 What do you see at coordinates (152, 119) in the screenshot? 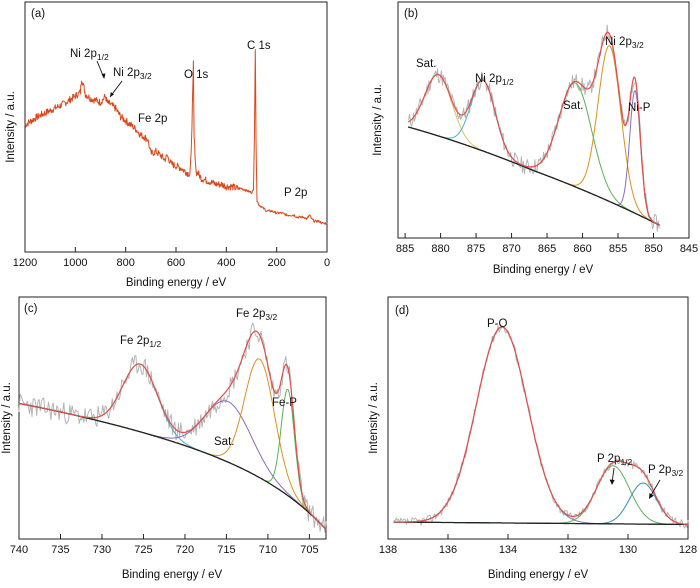
I see `panel-a-peak-label: Fe 2p` at bounding box center [152, 119].